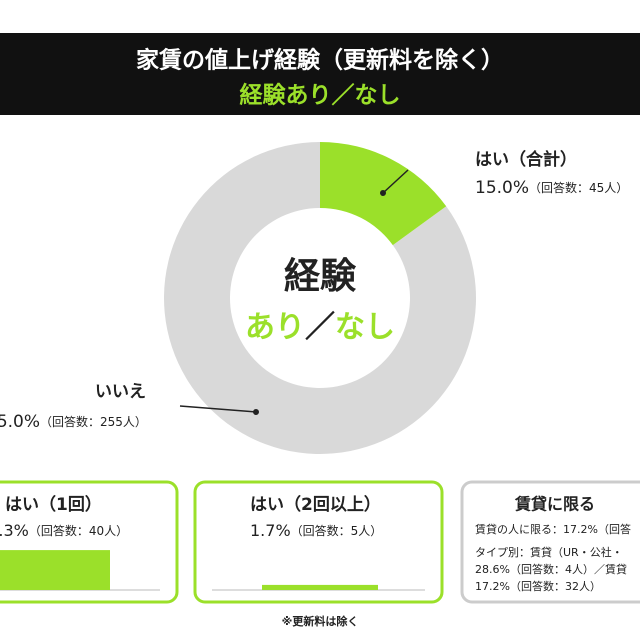  Describe the element at coordinates (20, 422) in the screenshot. I see `value-label: 85.0%` at that location.